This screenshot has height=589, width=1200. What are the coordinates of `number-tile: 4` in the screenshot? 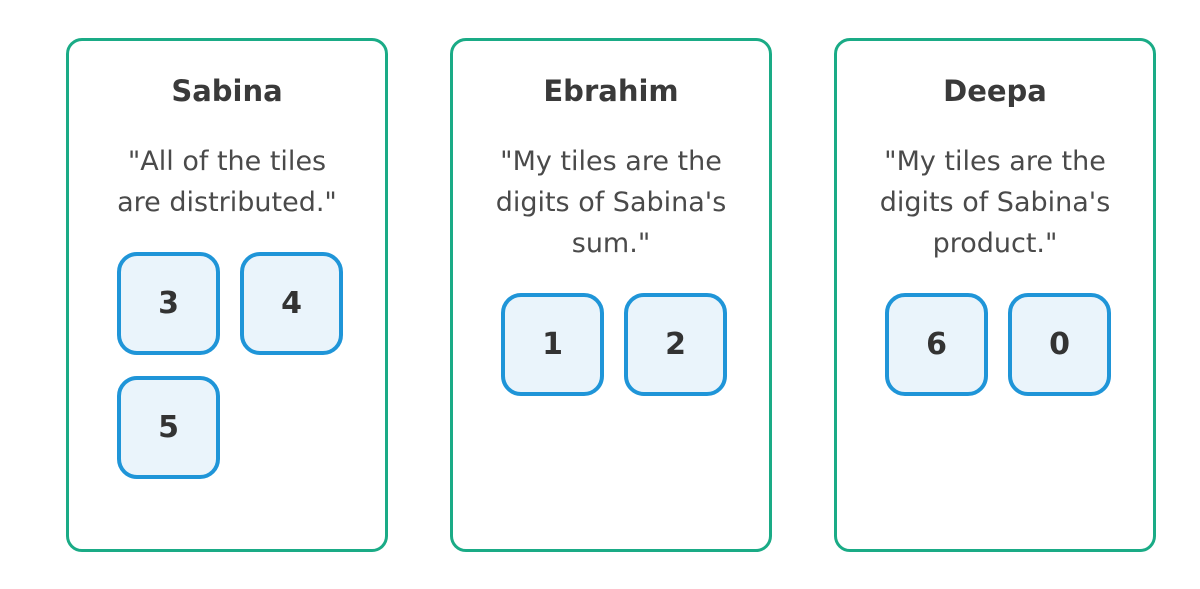 It's located at (291, 303).